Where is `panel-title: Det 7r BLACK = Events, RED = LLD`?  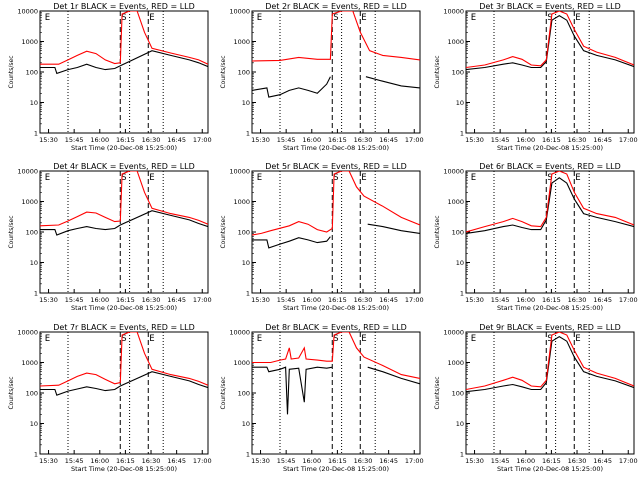
panel-title: Det 7r BLACK = Events, RED = LLD is located at coordinates (124, 327).